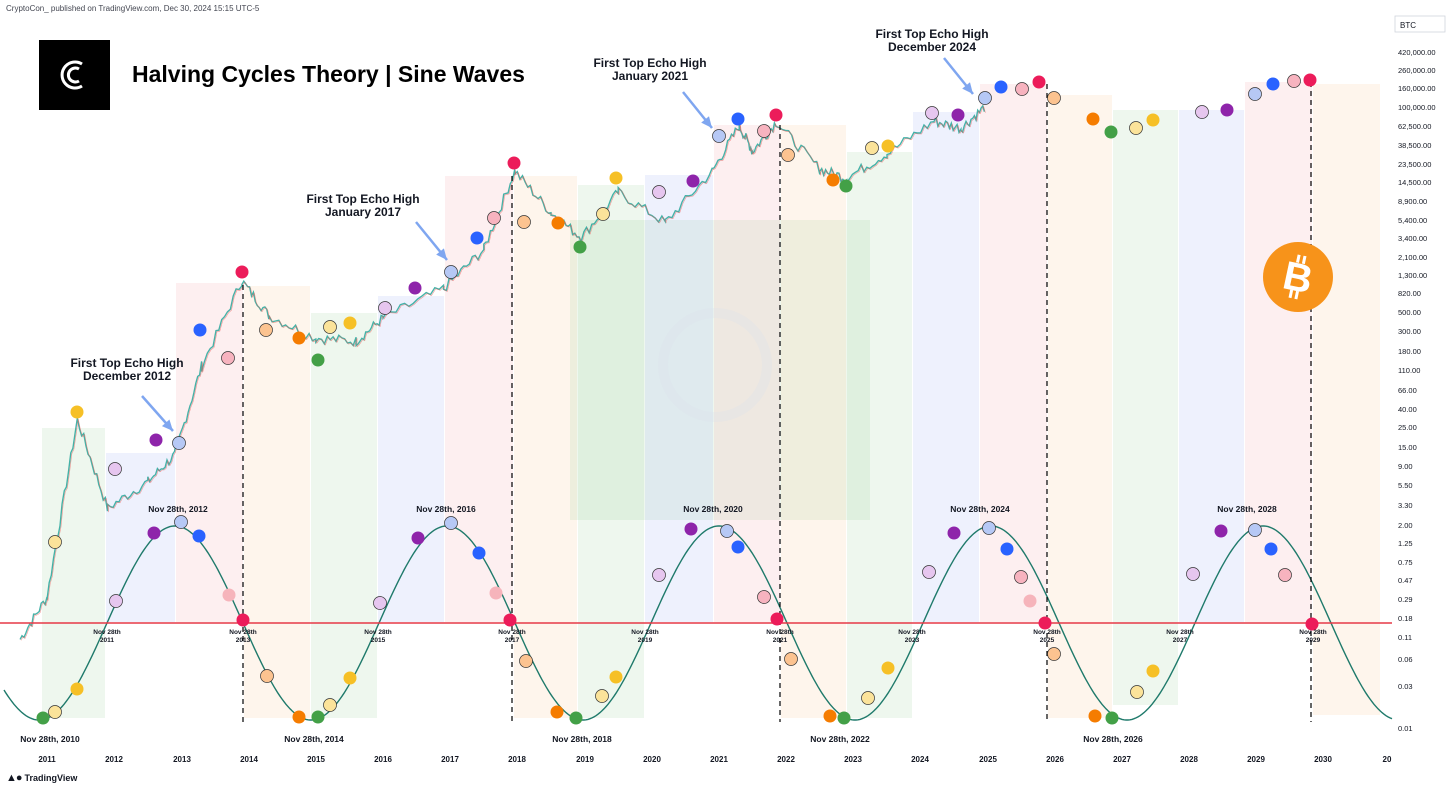 The width and height of the screenshot is (1456, 788). Describe the element at coordinates (51, 778) in the screenshot. I see `brand-label: TradingView` at that location.